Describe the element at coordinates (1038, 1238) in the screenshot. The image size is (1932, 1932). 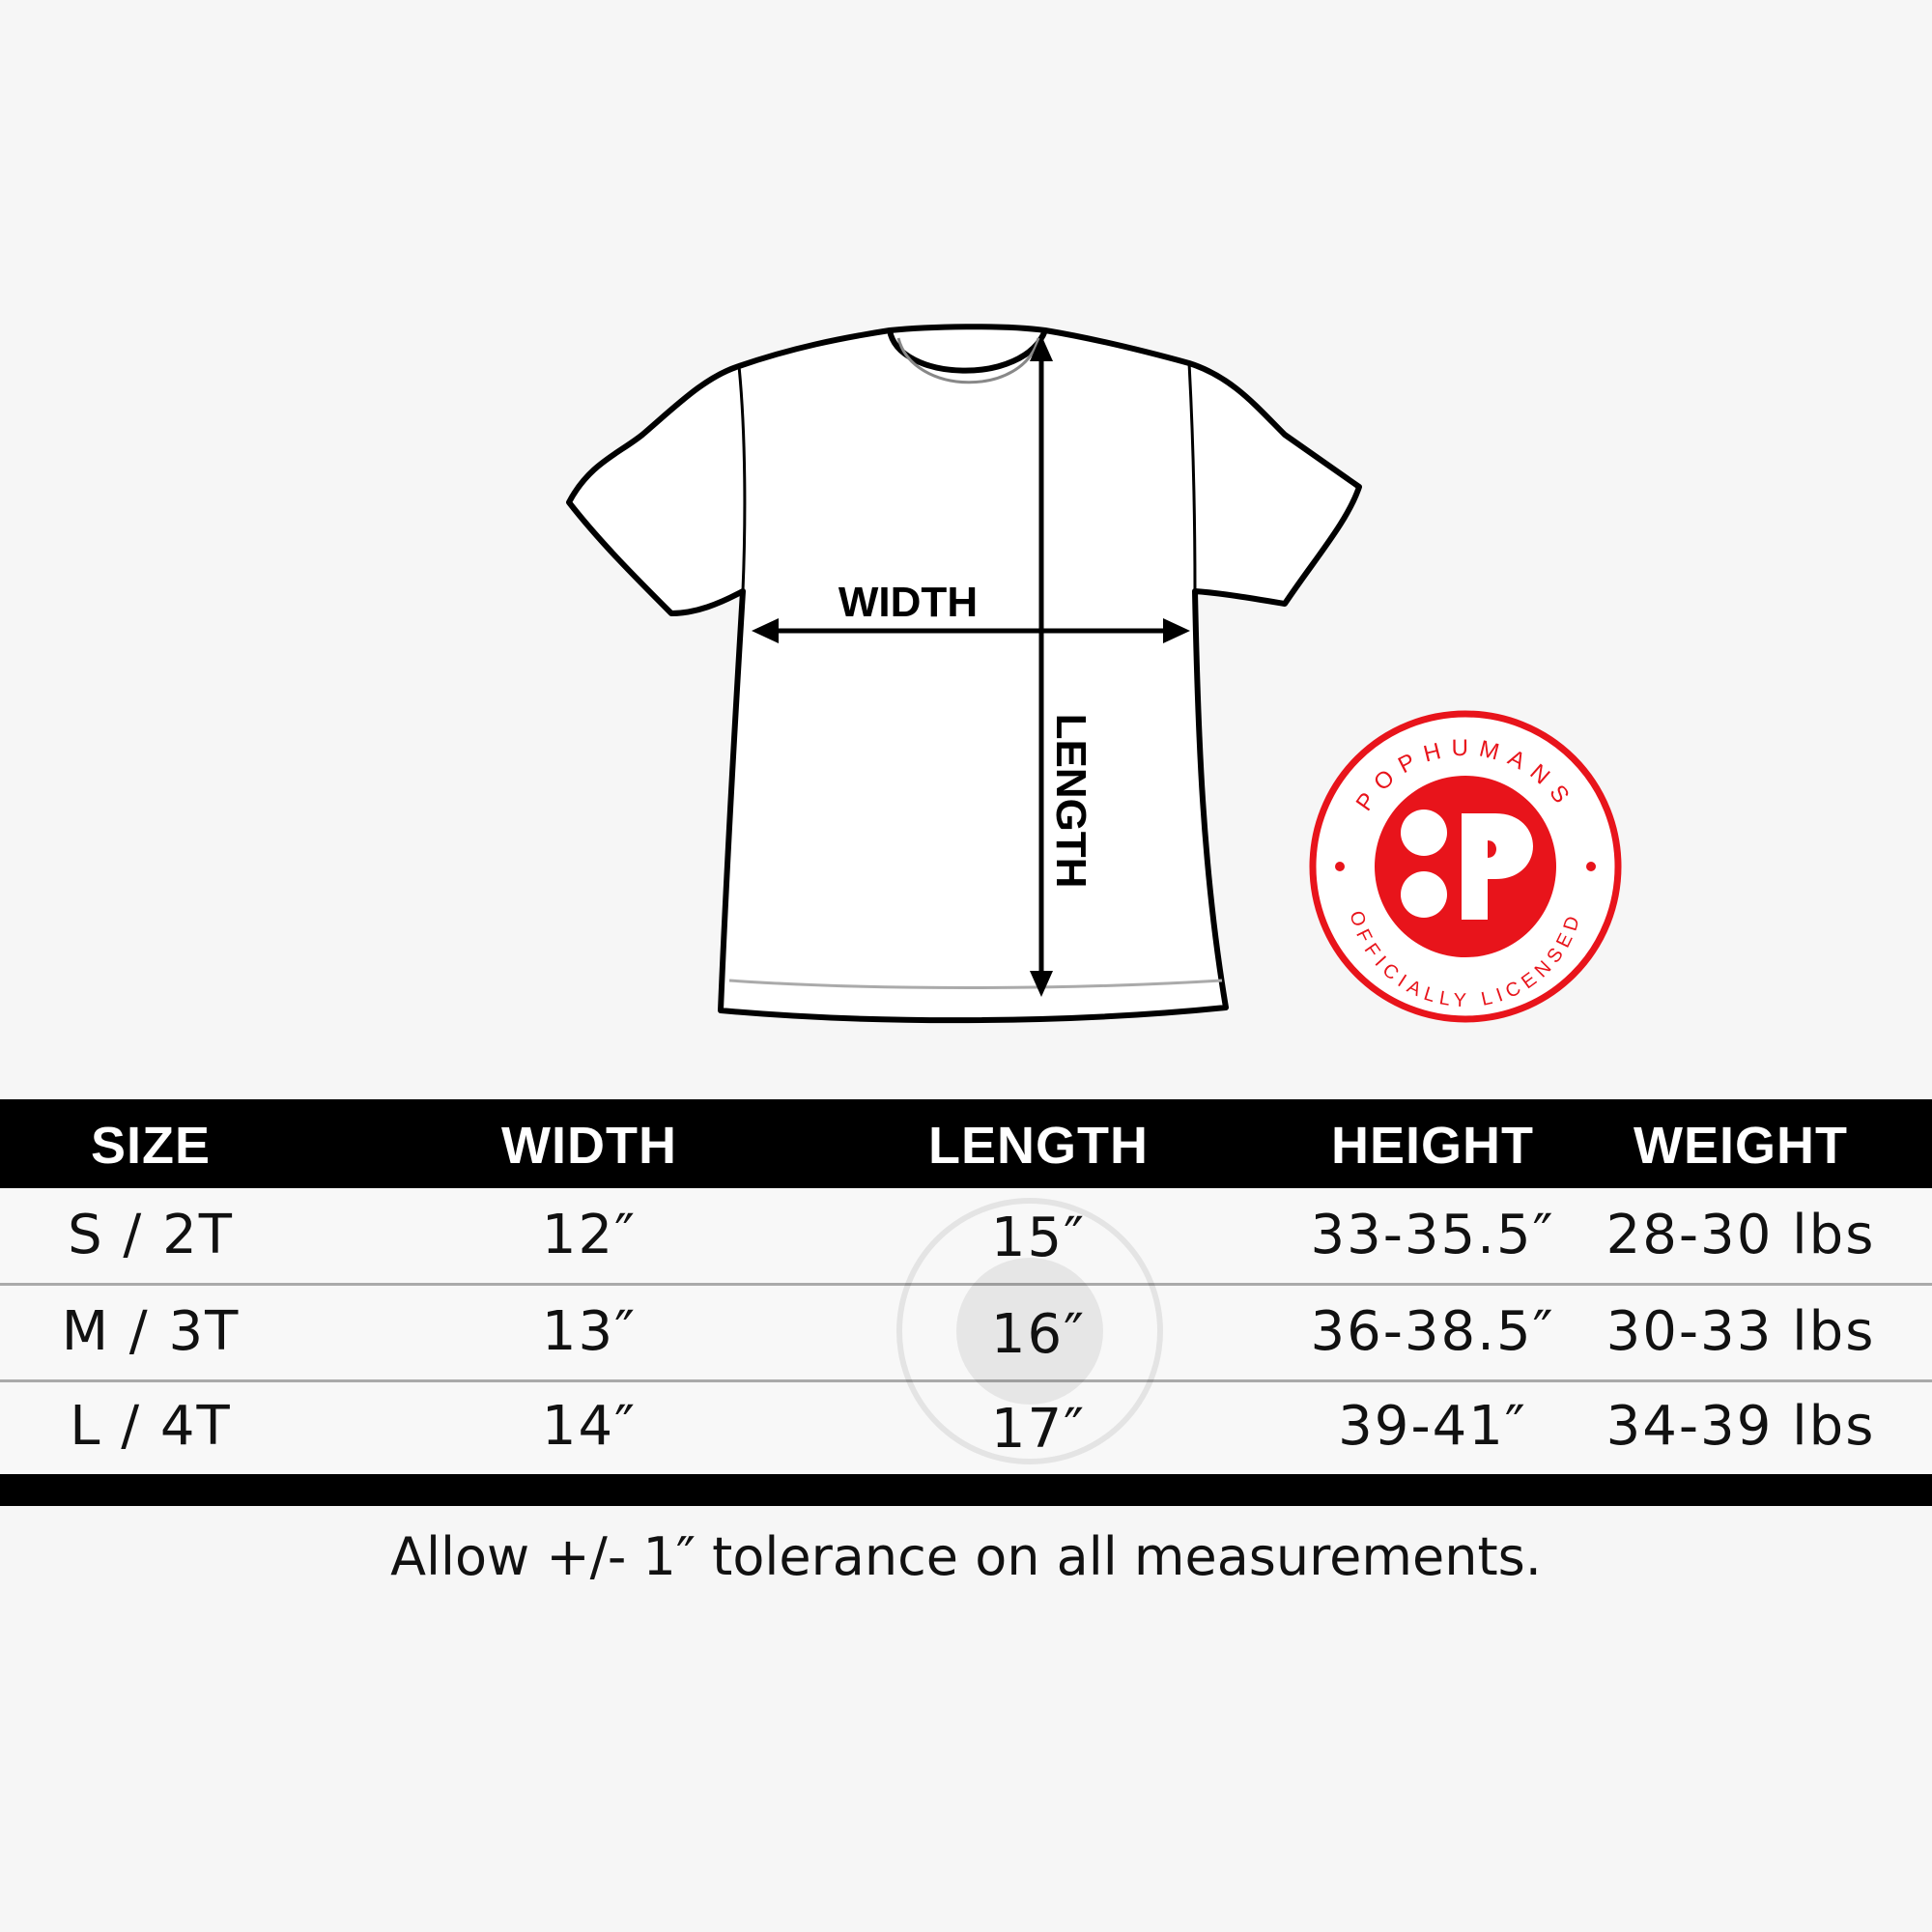
I see `cell-length: 15″` at that location.